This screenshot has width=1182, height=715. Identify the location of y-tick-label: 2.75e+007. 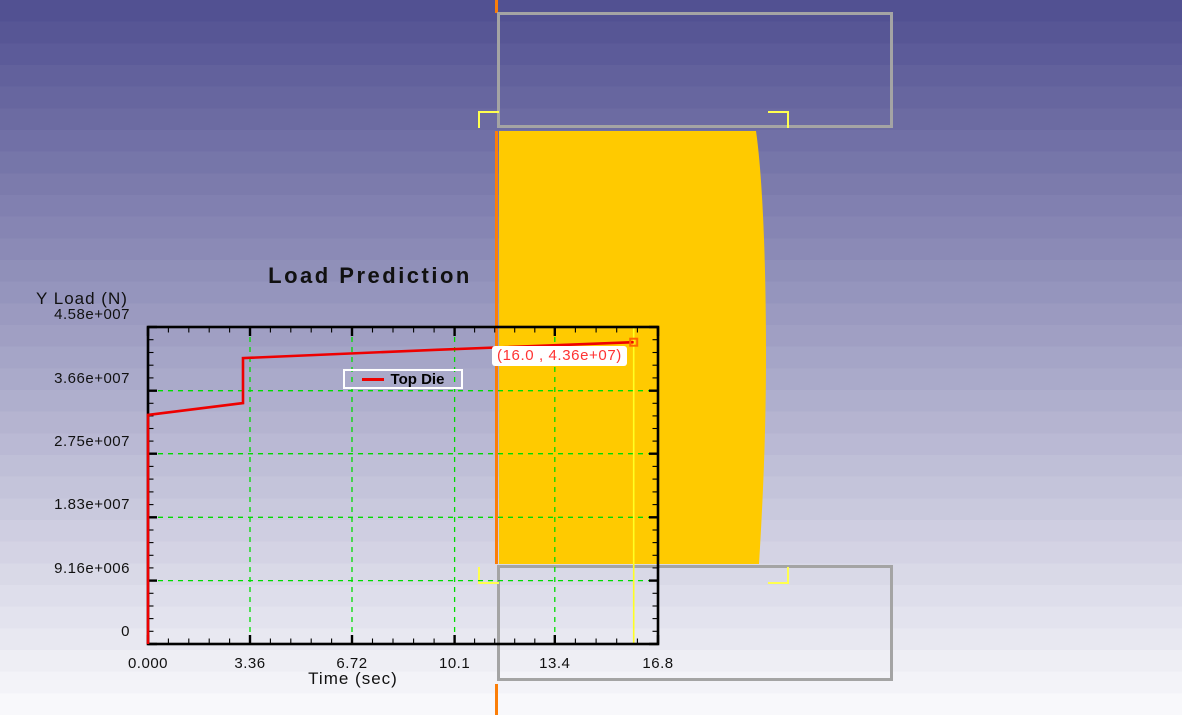
(92, 441).